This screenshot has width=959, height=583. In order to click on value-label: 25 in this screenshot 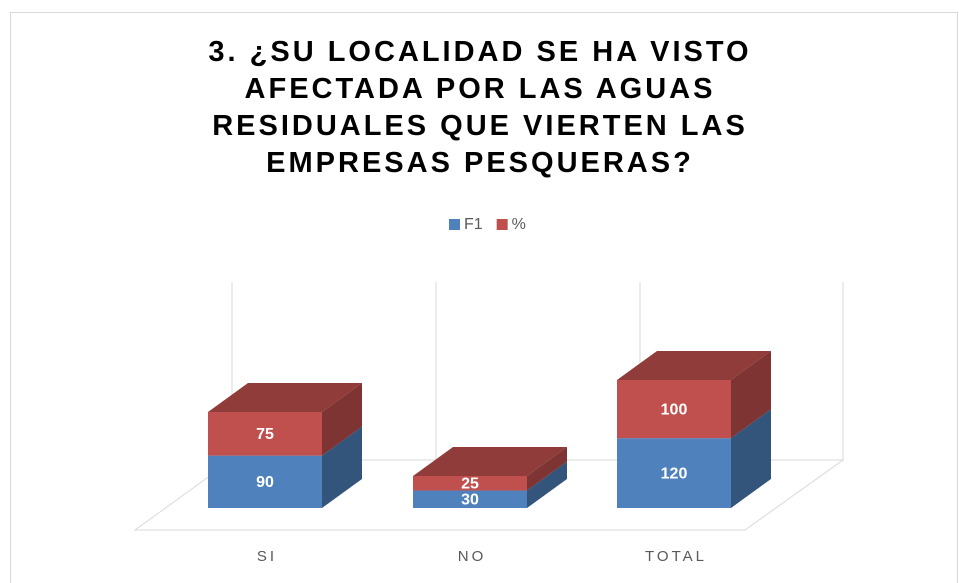, I will do `click(470, 483)`.